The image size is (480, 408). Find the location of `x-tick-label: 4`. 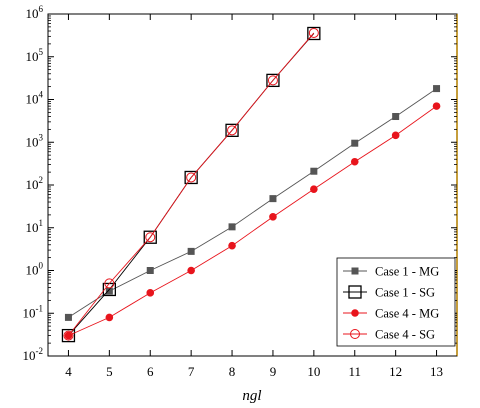

x-tick-label: 4 is located at coordinates (68, 371).